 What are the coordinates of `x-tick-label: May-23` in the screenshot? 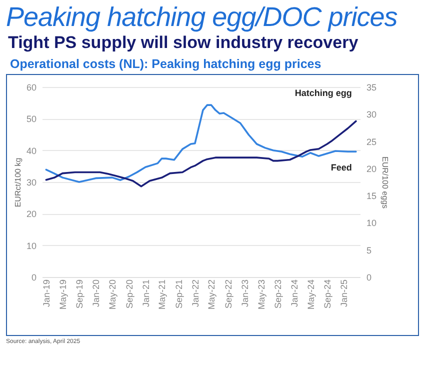 It's located at (261, 295).